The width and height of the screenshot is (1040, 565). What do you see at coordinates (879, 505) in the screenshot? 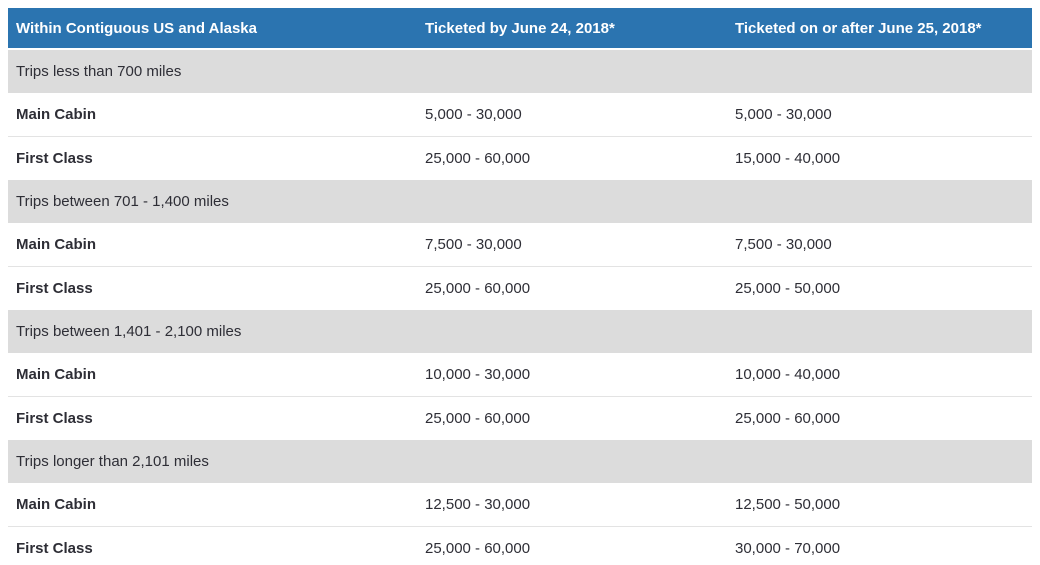
I see `value-ticketed-after: 12,500 - 50,000` at bounding box center [879, 505].